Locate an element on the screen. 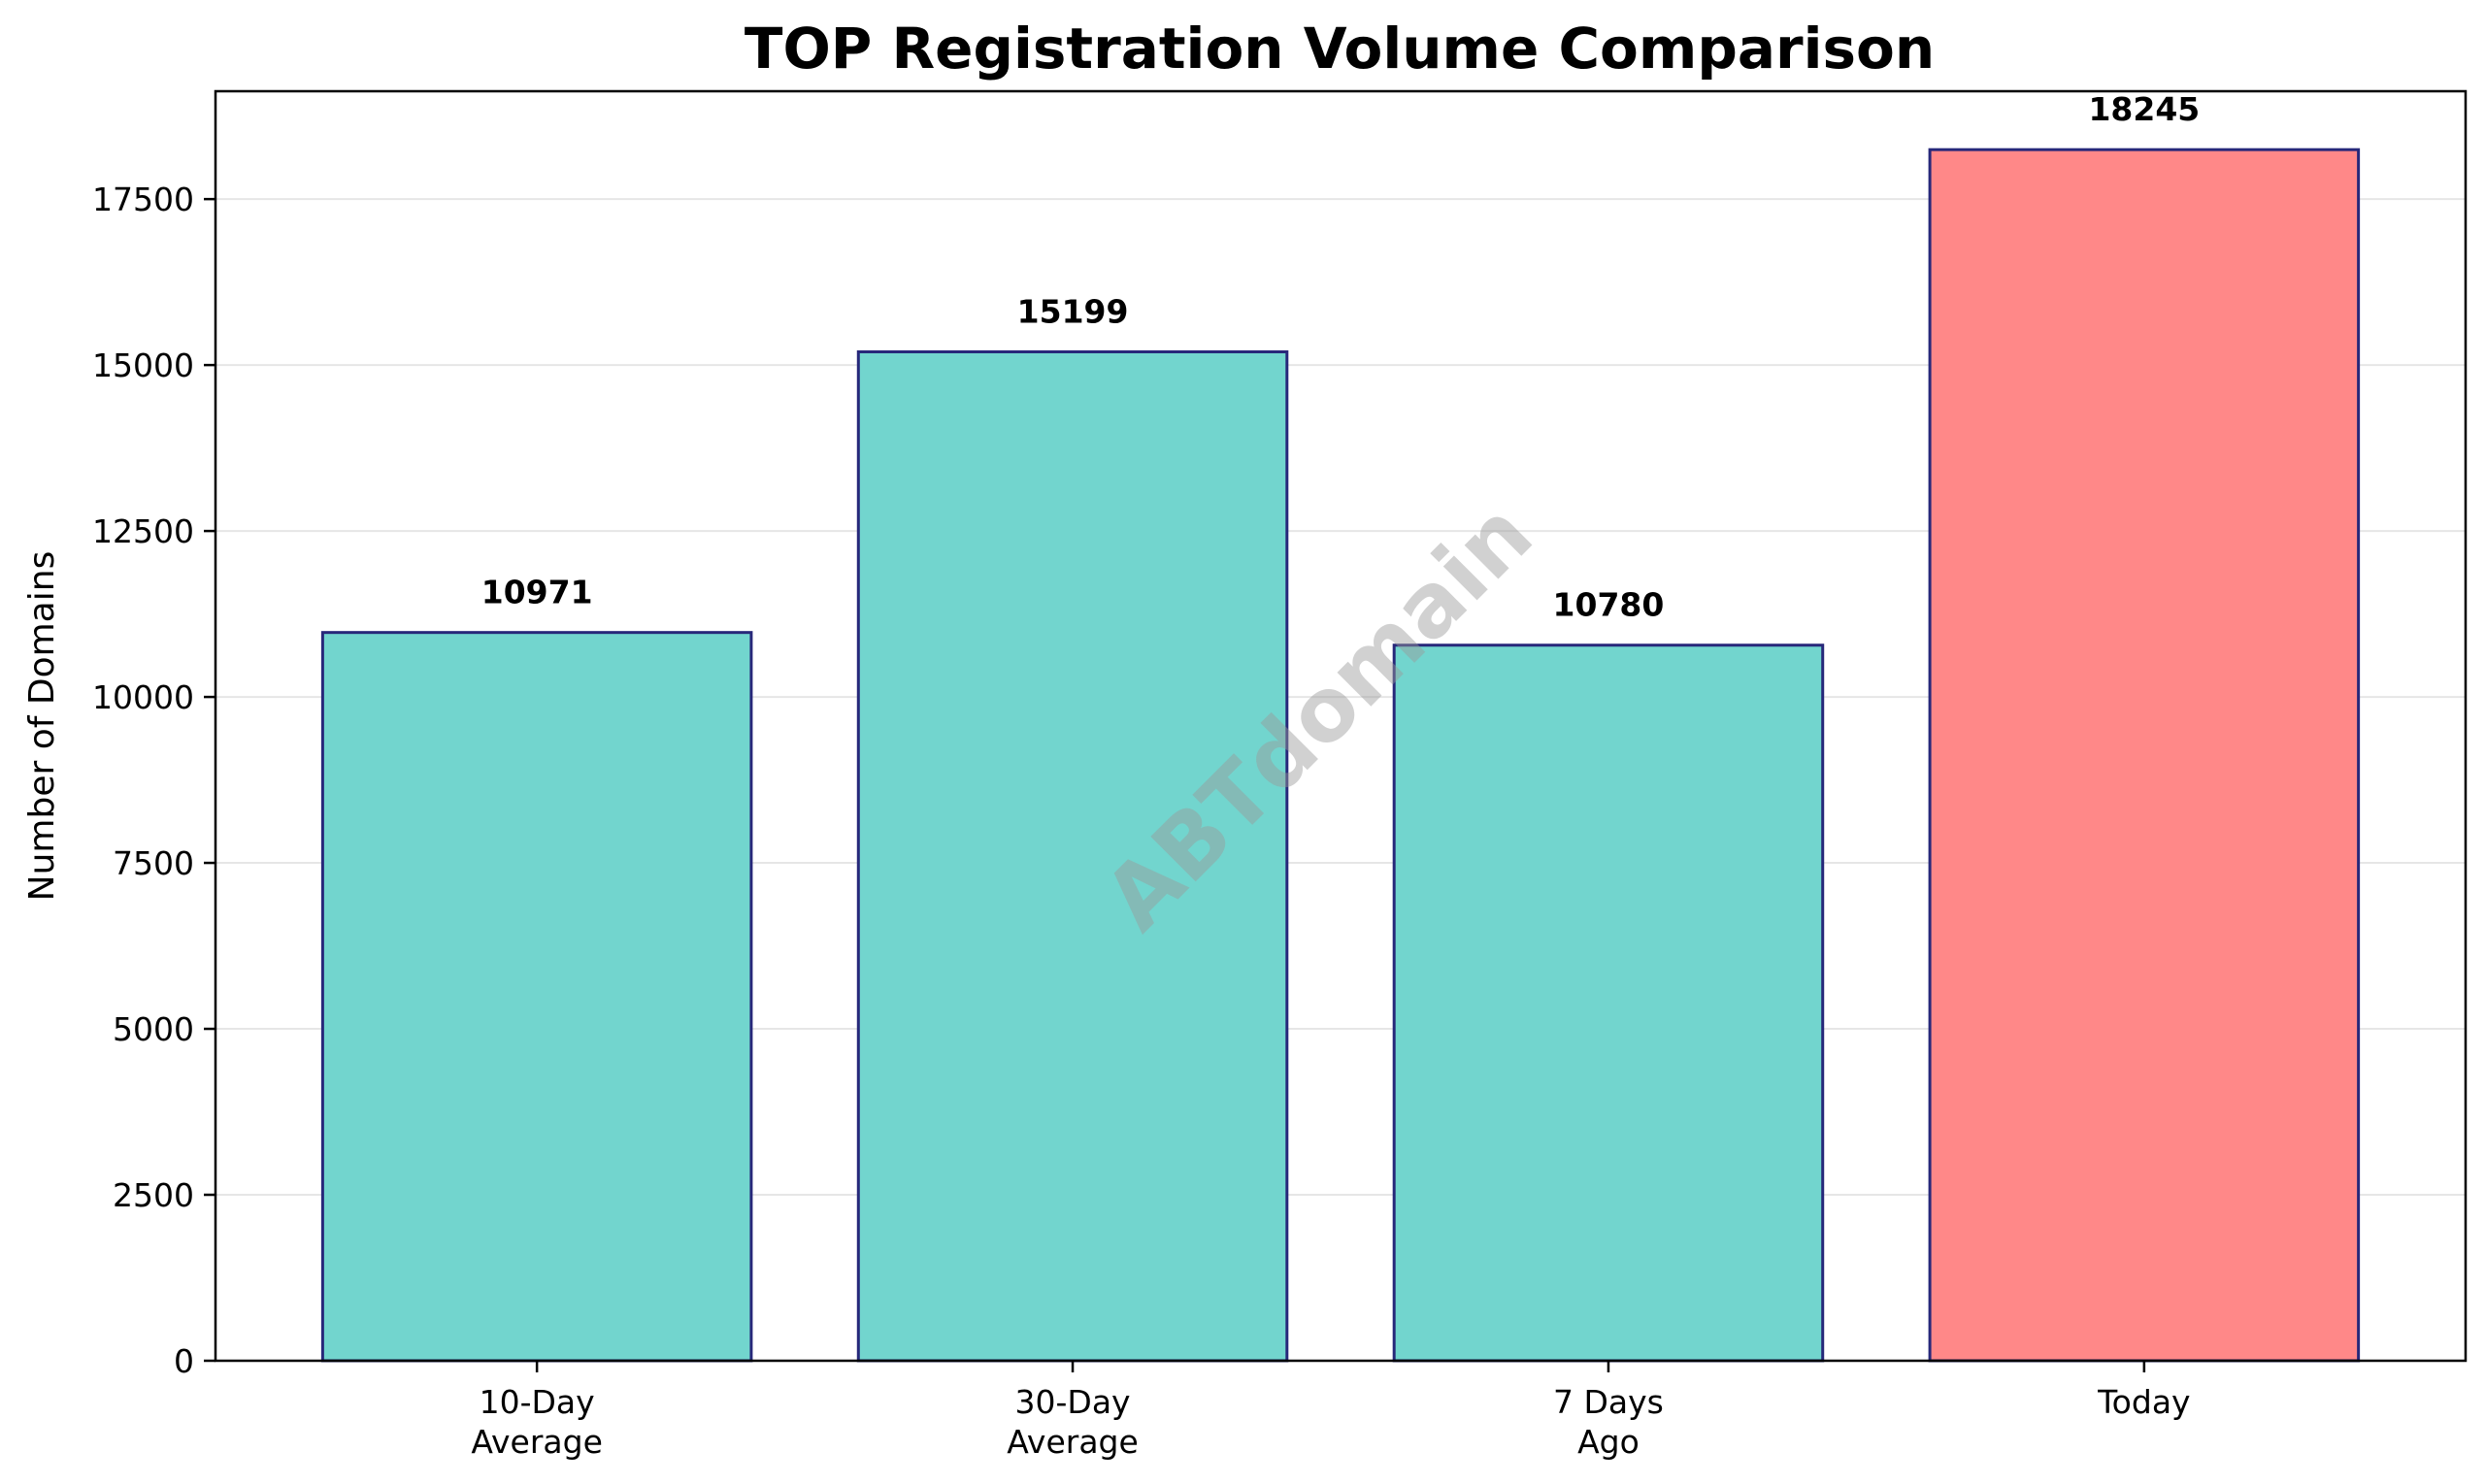  y-tick-label: 5000 is located at coordinates (153, 1029).